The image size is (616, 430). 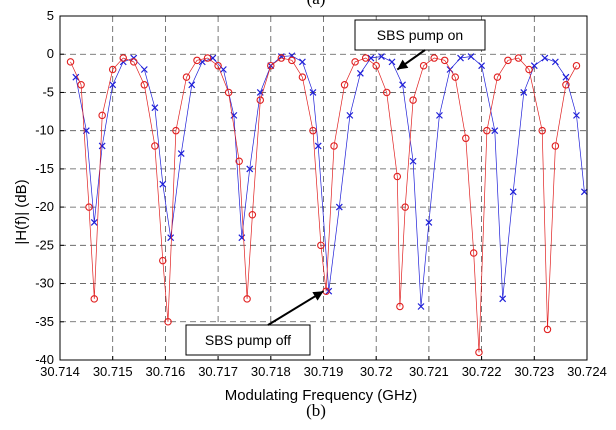 I want to click on y-axis-label: |H(f)| (dB), so click(x=21, y=211).